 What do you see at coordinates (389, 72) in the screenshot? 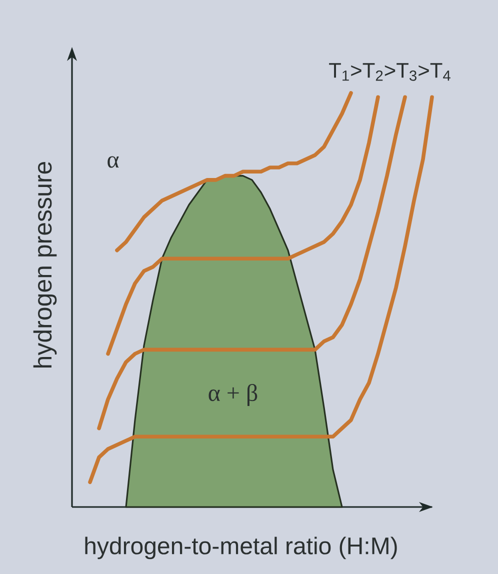
I see `text: T$_{1}$>T$_{2}$>T$_{3}$>T$_{4}$` at bounding box center [389, 72].